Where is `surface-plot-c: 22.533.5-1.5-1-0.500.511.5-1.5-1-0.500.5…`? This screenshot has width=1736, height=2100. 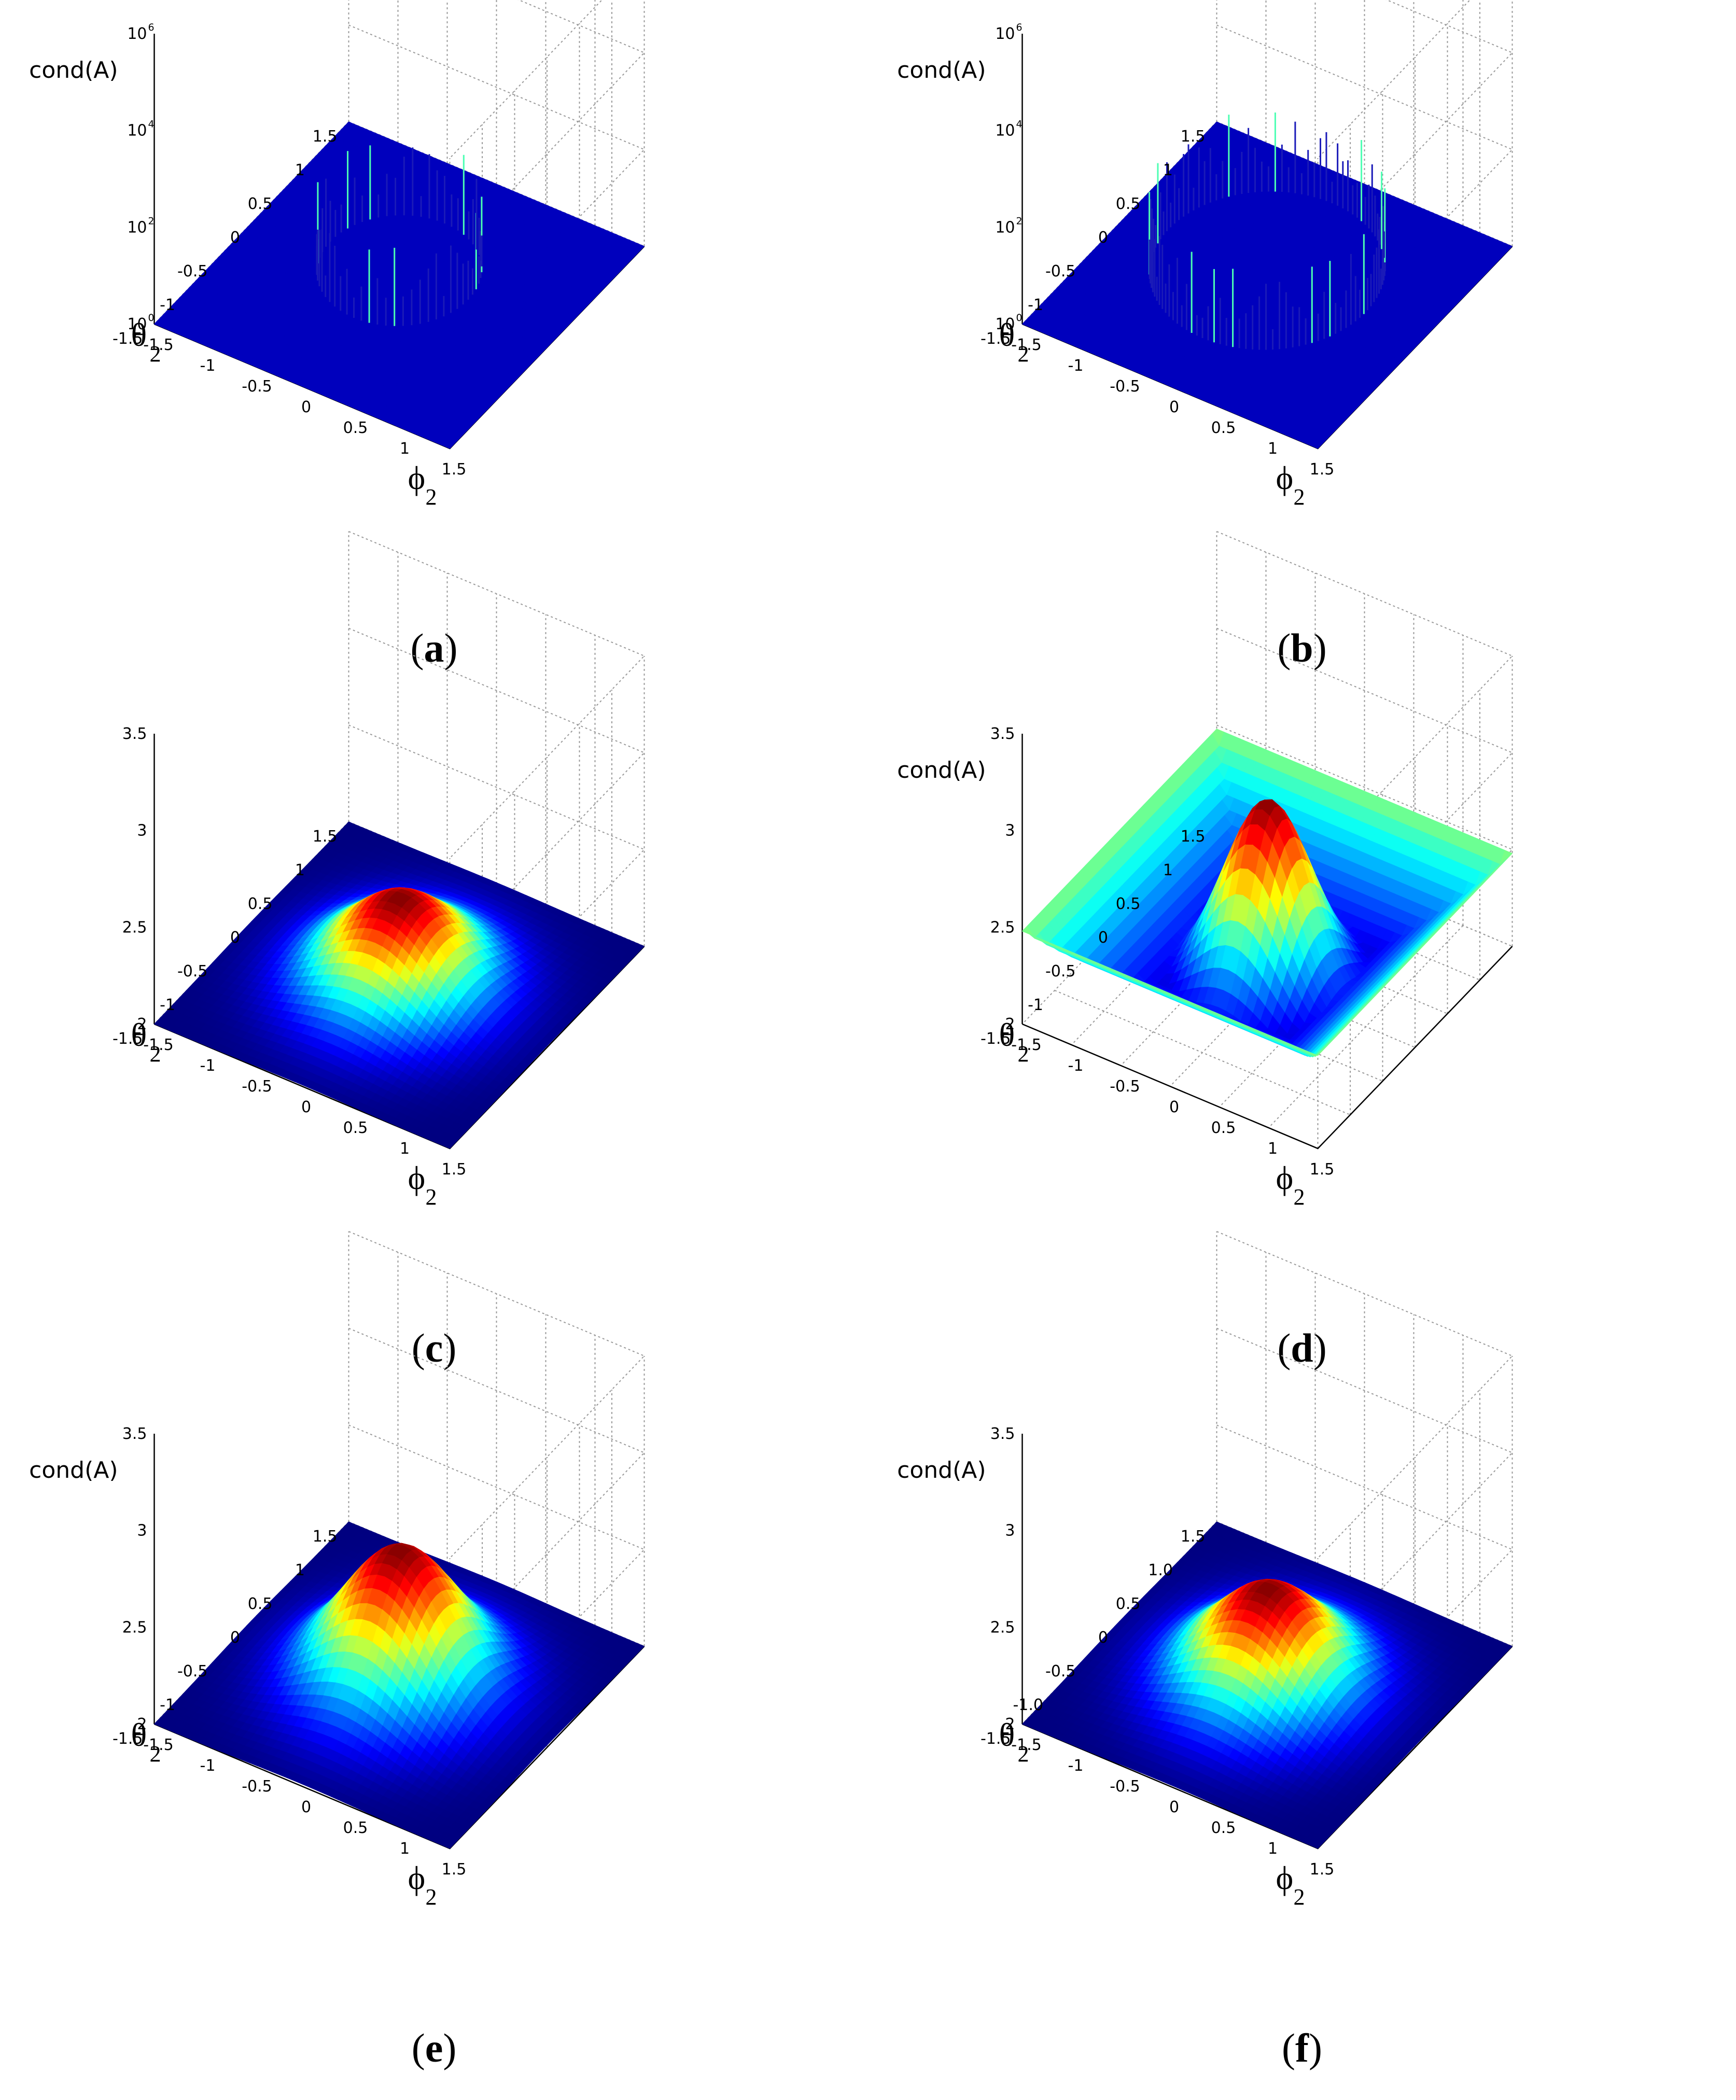 surface-plot-c: 22.533.5-1.5-1-0.500.511.5-1.5-1-0.500.5… is located at coordinates (434, 1000).